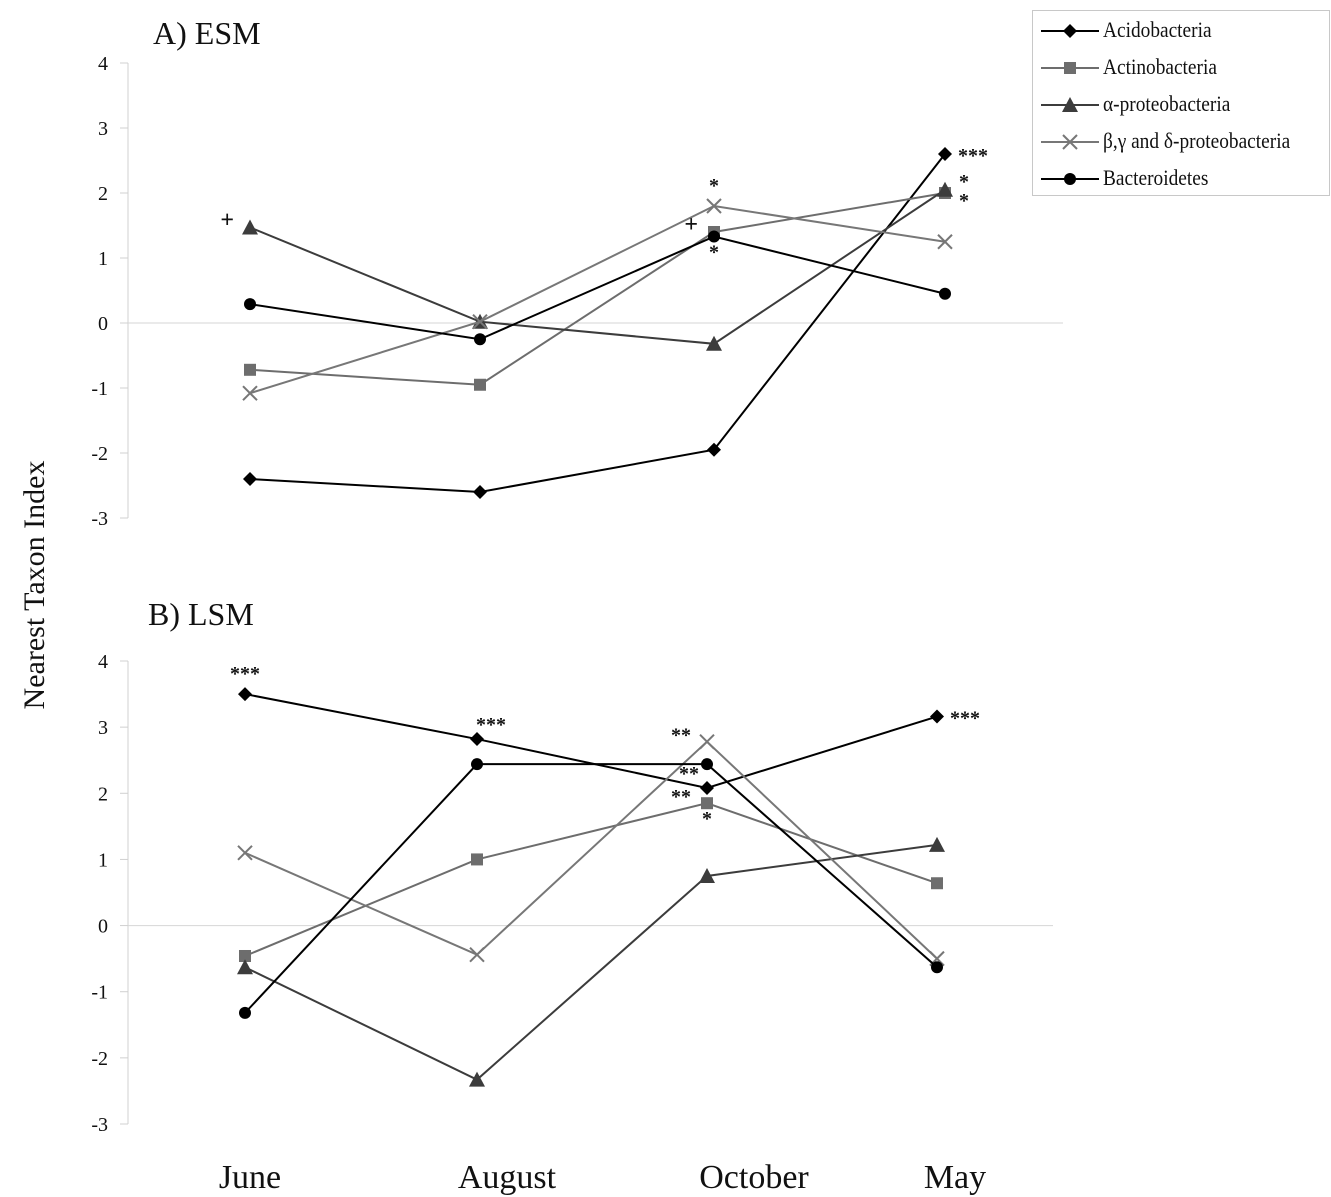 The image size is (1331, 1197). I want to click on x-axis-labels: June August October May, so click(602, 1177).